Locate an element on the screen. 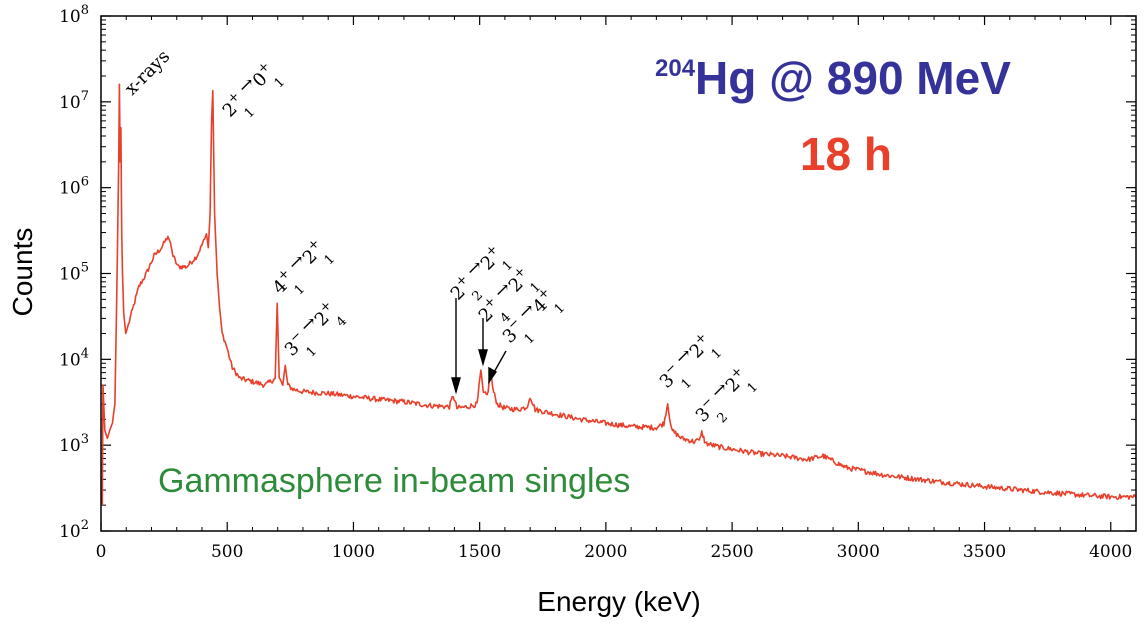  y-tick-label: 10² is located at coordinates (74, 530).